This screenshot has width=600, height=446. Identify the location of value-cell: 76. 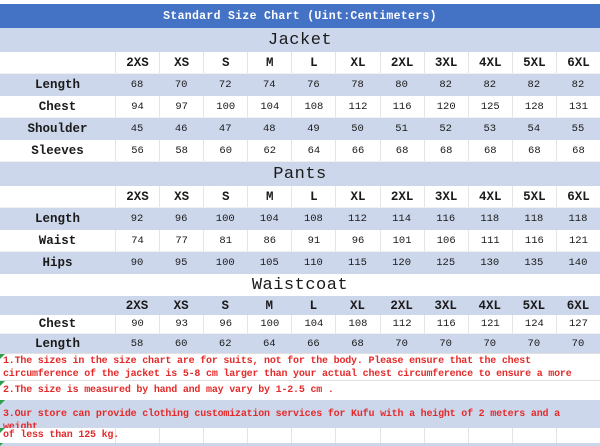
(313, 85).